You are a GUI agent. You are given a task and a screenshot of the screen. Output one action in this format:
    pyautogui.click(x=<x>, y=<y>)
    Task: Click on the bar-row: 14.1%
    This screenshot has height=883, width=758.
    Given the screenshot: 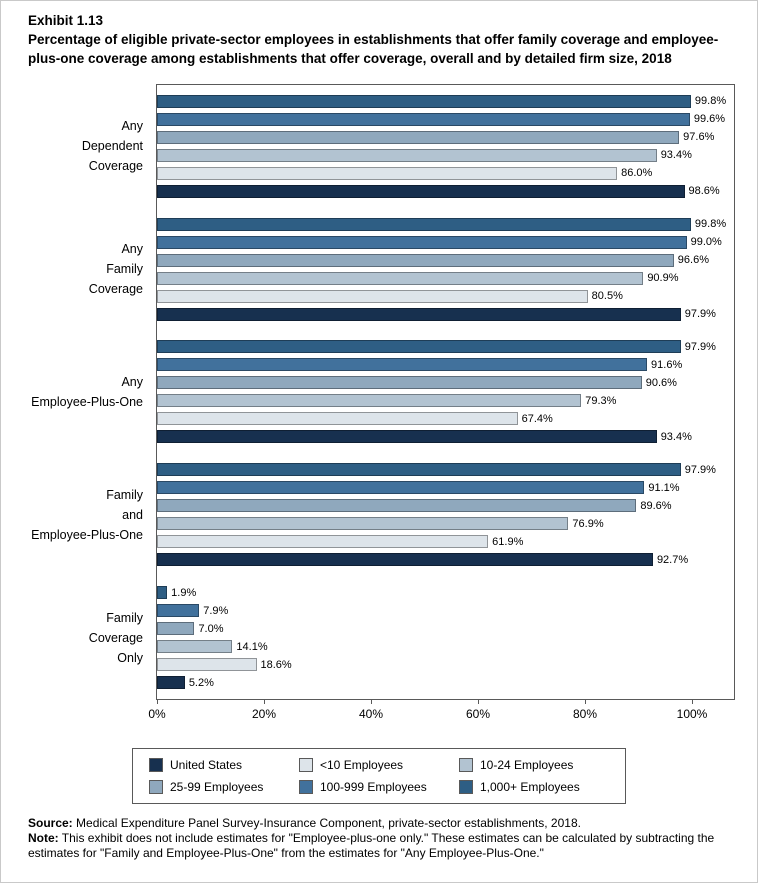 What is the action you would take?
    pyautogui.click(x=445, y=647)
    